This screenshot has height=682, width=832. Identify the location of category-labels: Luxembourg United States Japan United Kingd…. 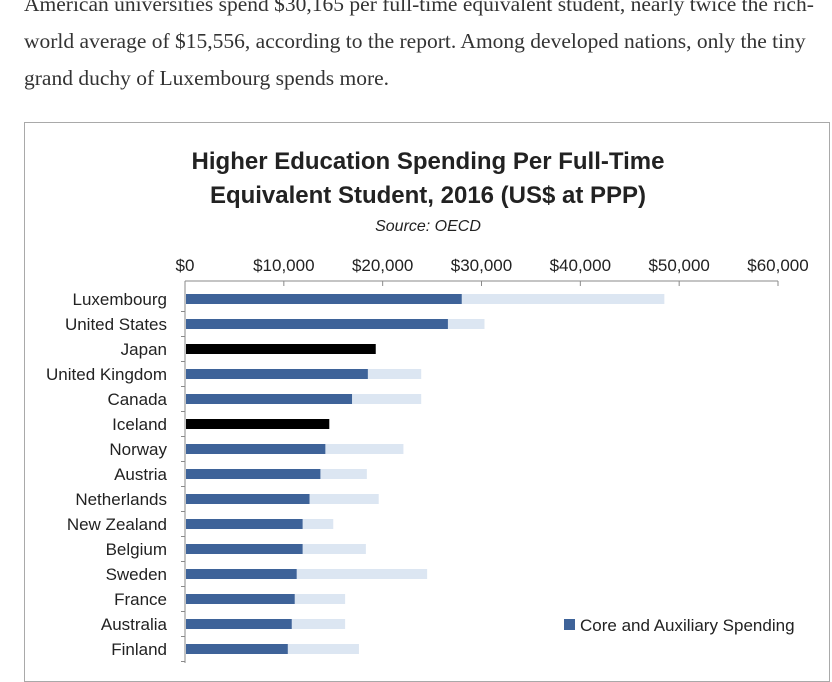
(107, 474).